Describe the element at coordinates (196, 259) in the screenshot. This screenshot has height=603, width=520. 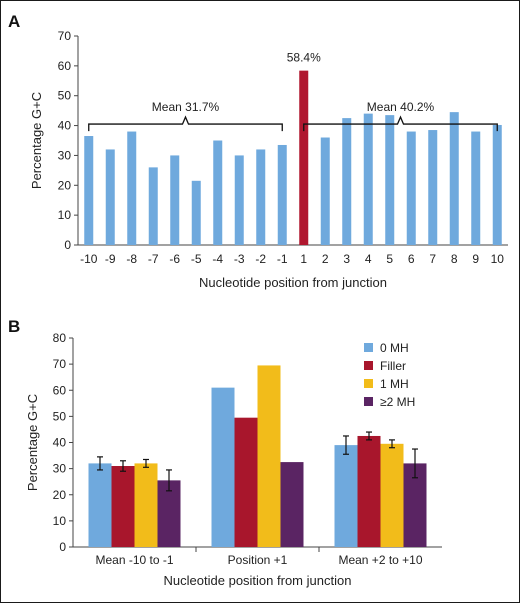
I see `x-tick-label: -5` at that location.